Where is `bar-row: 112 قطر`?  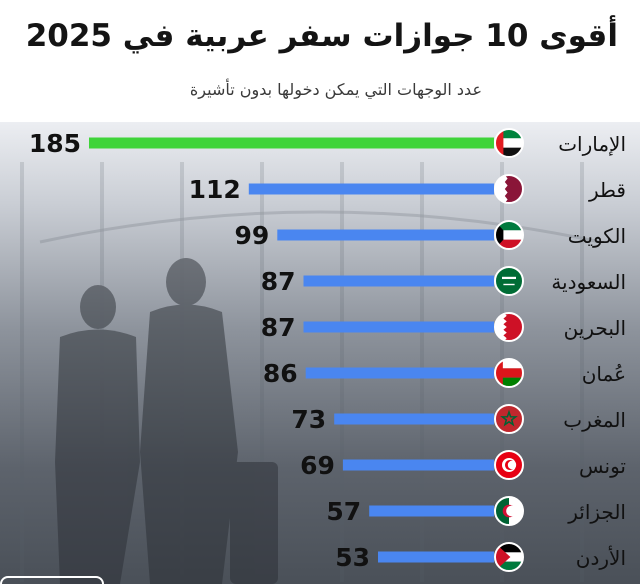
bar-row: 112 قطر is located at coordinates (407, 189).